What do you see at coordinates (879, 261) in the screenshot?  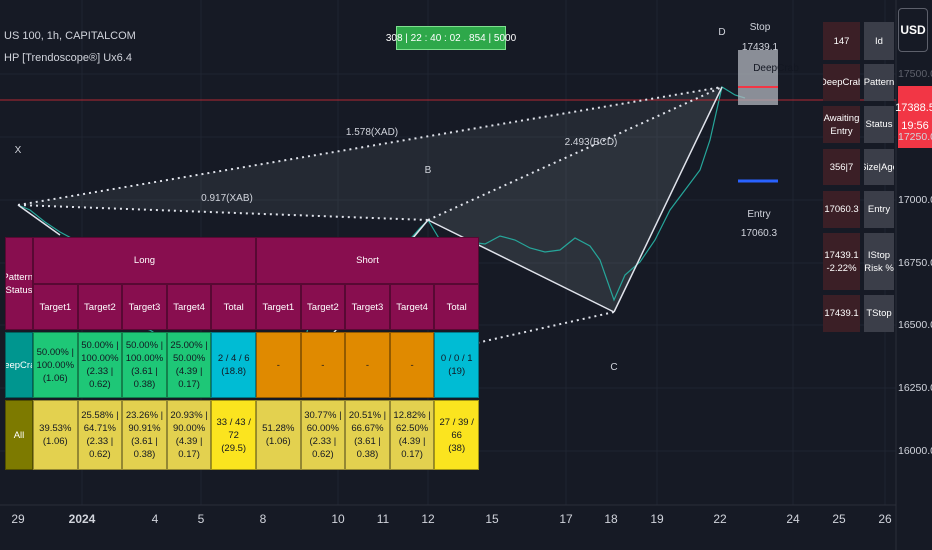 I see `trade-key: IStop Risk %` at bounding box center [879, 261].